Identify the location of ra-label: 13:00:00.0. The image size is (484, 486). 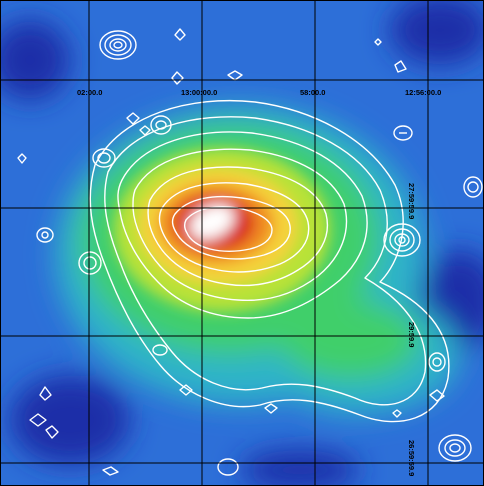
(199, 92).